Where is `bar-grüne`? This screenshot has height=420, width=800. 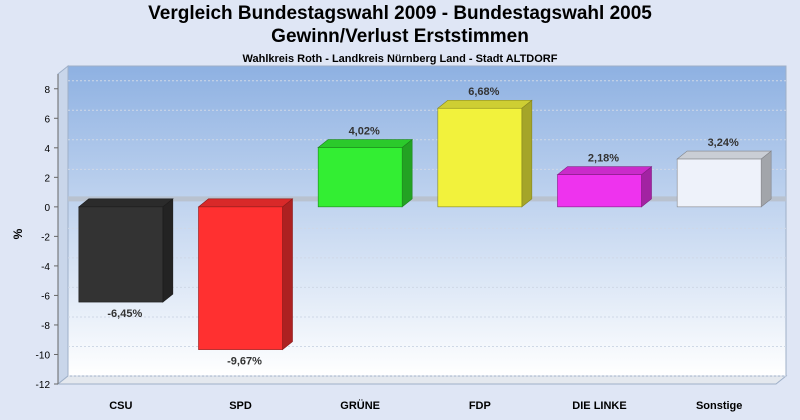 bar-grüne is located at coordinates (365, 173).